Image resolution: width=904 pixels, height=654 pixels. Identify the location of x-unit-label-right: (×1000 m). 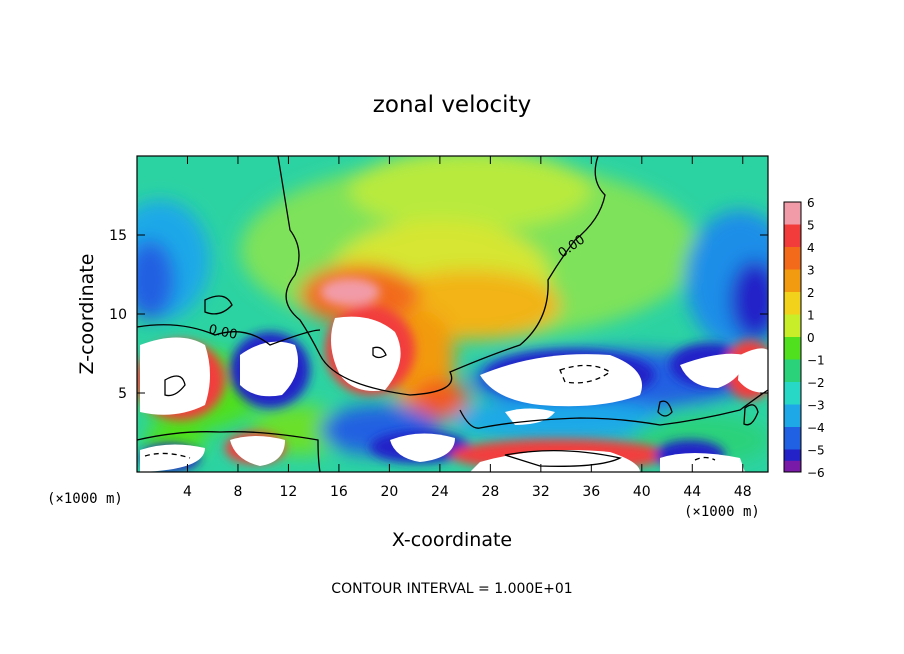
(722, 512).